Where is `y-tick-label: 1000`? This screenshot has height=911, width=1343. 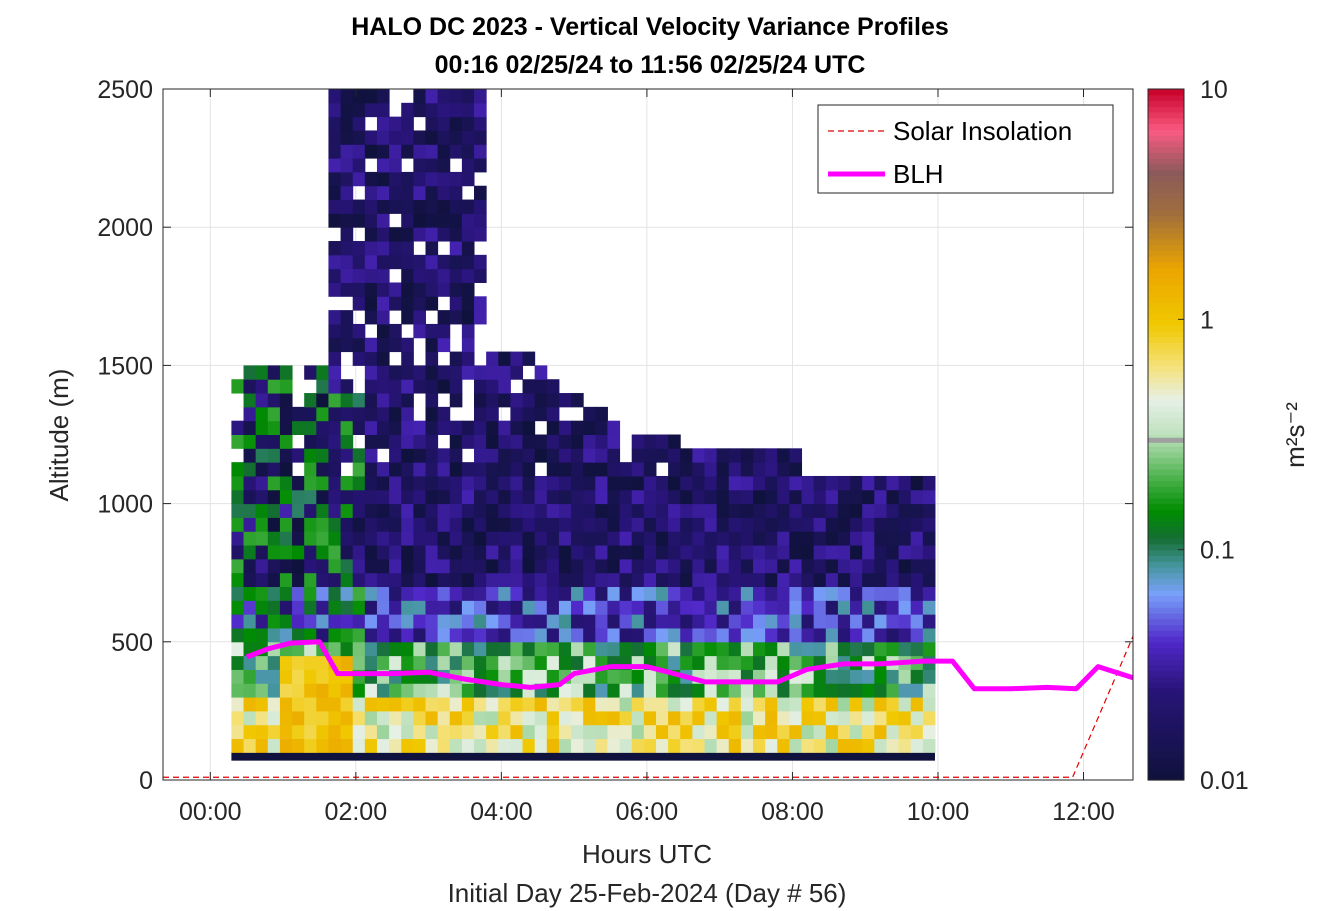 y-tick-label: 1000 is located at coordinates (125, 505).